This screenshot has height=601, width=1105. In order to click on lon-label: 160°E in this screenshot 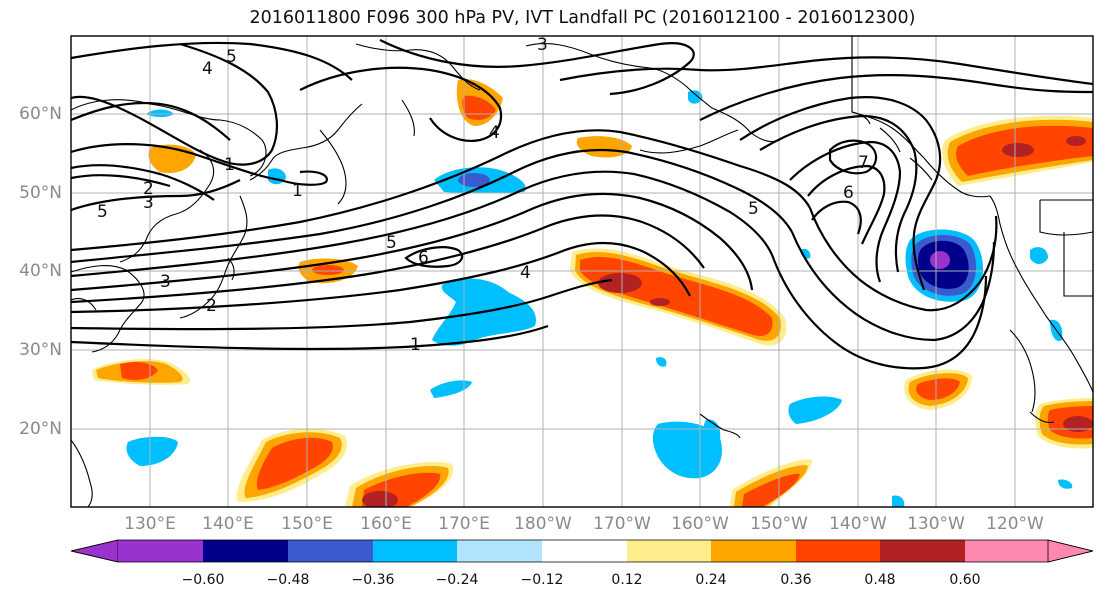, I will do `click(386, 524)`.